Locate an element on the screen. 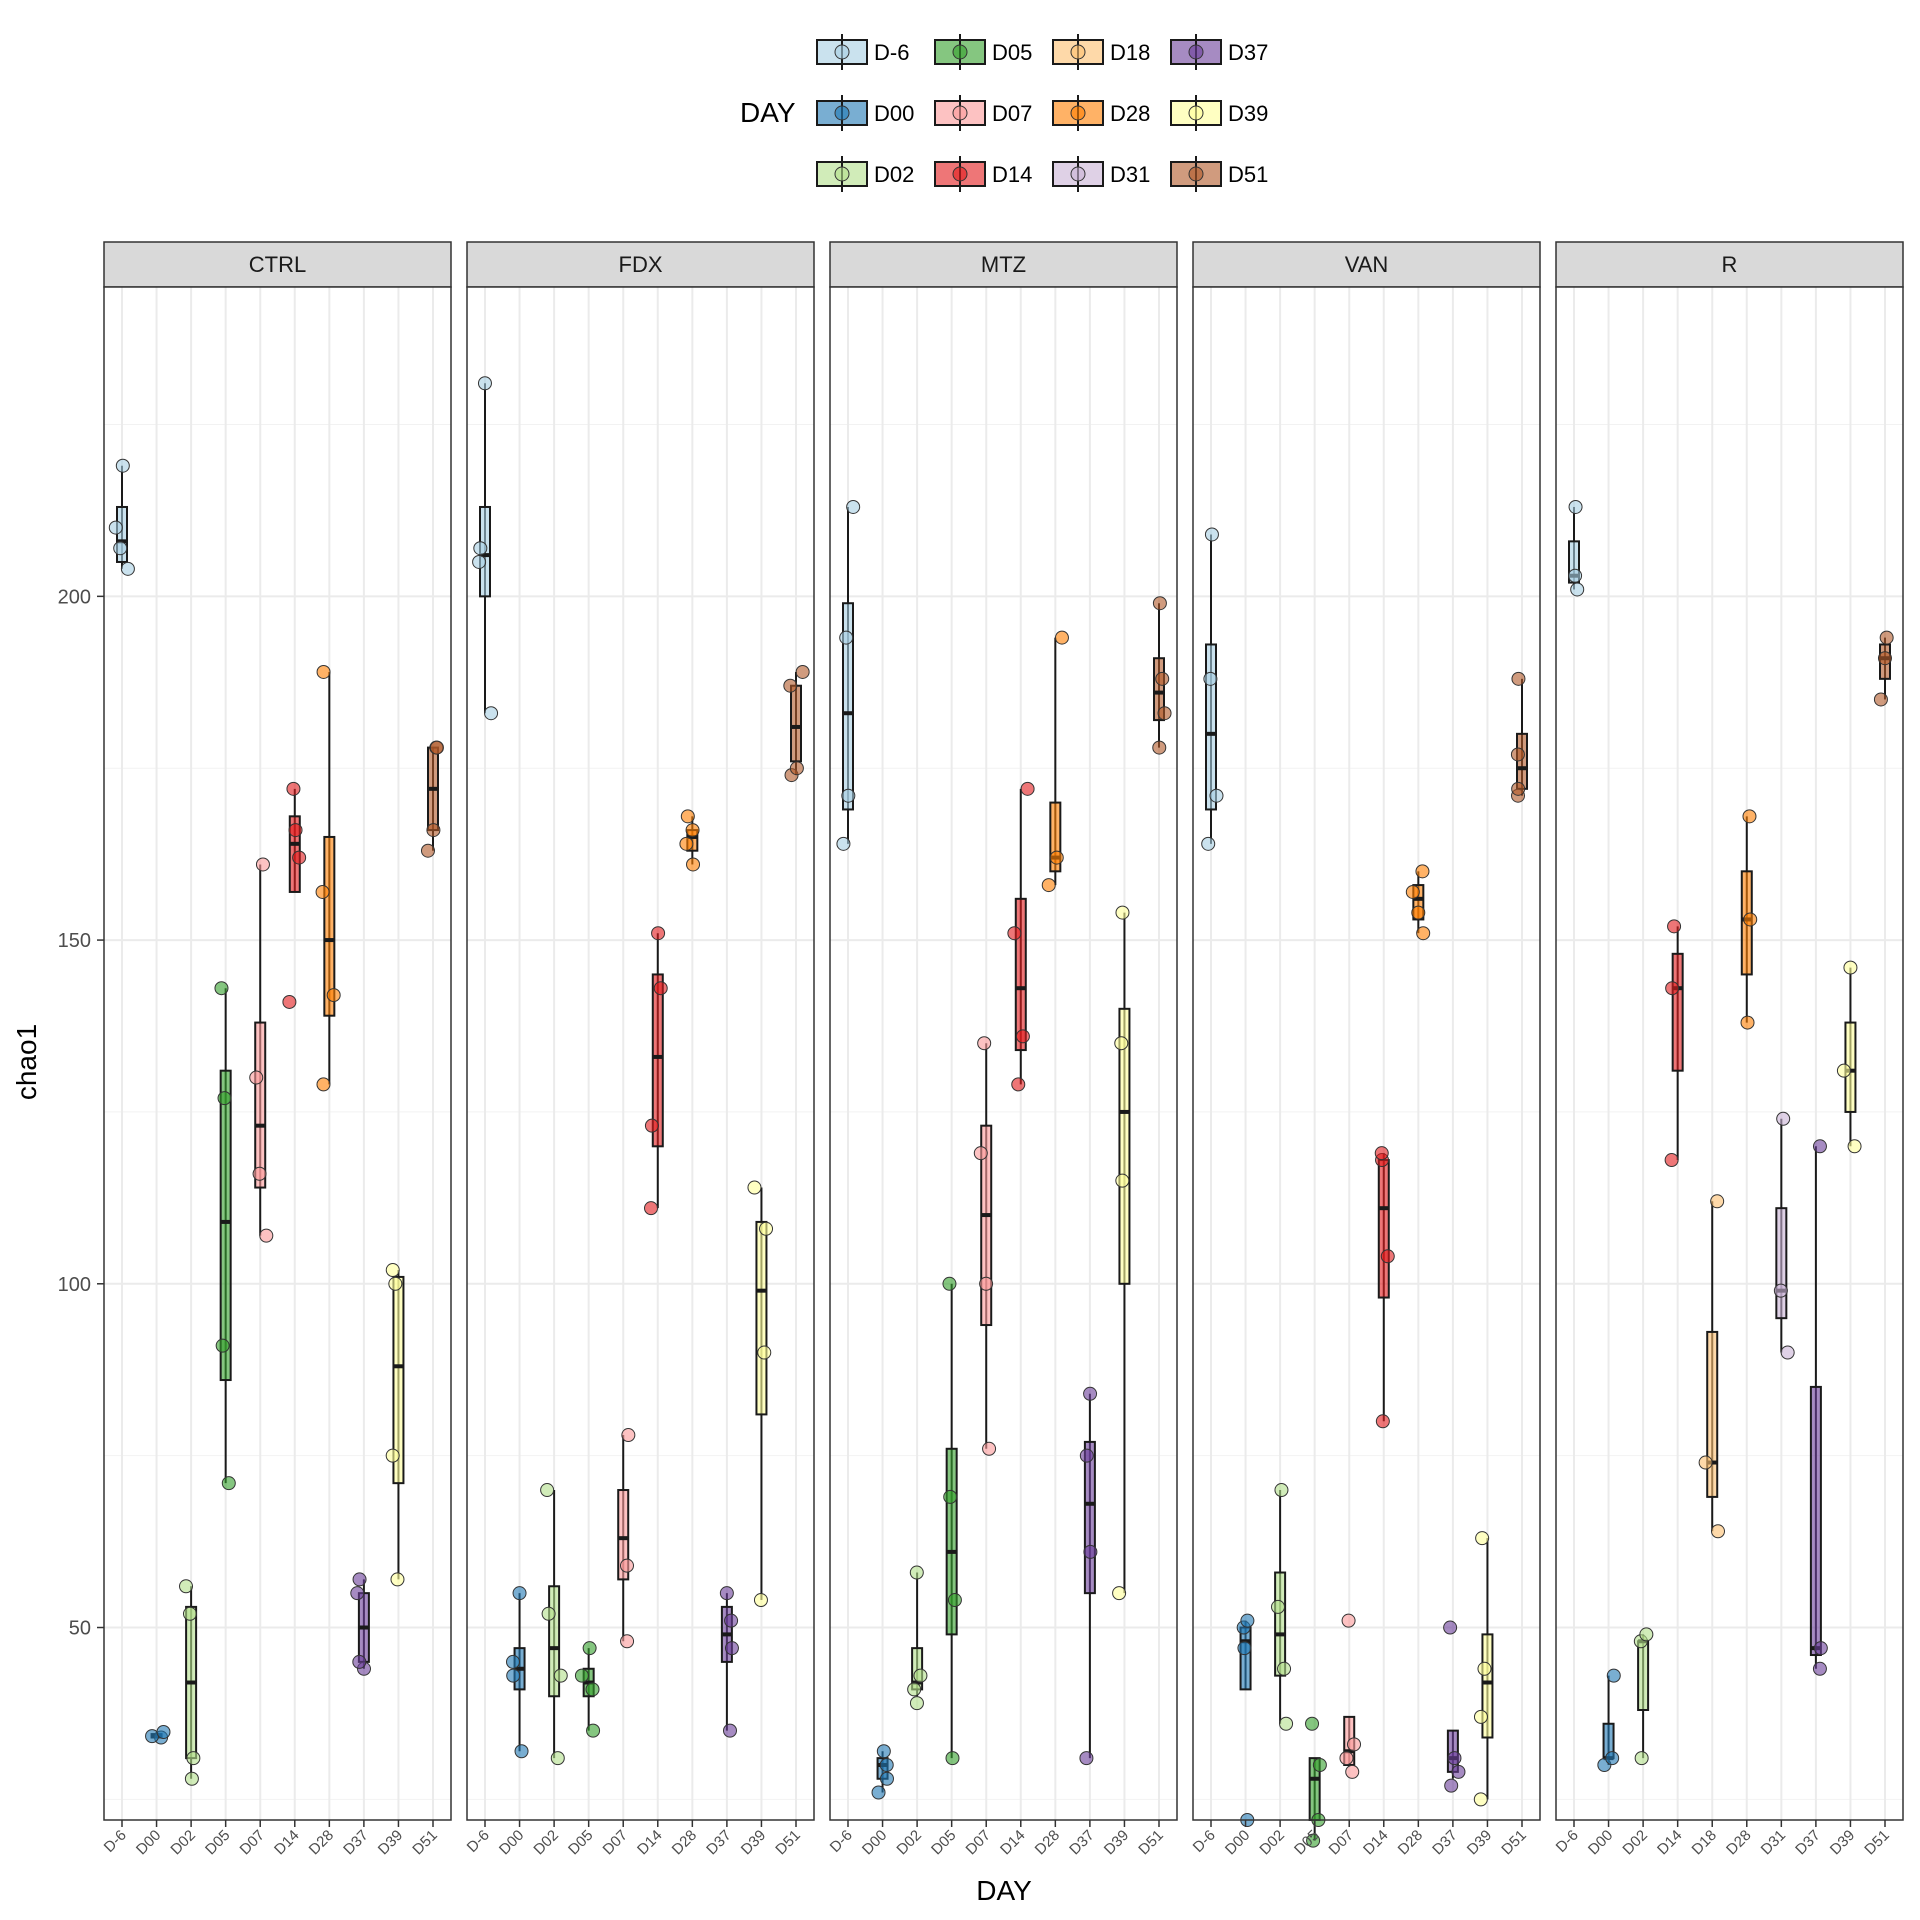 The height and width of the screenshot is (1920, 1920). box-fdx-d02 is located at coordinates (554, 1624).